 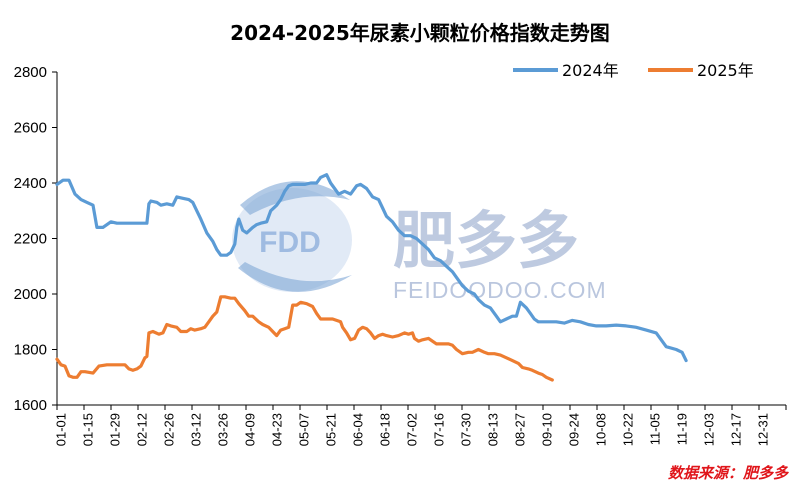 I want to click on x-tick-label: 01-15, so click(x=87, y=429).